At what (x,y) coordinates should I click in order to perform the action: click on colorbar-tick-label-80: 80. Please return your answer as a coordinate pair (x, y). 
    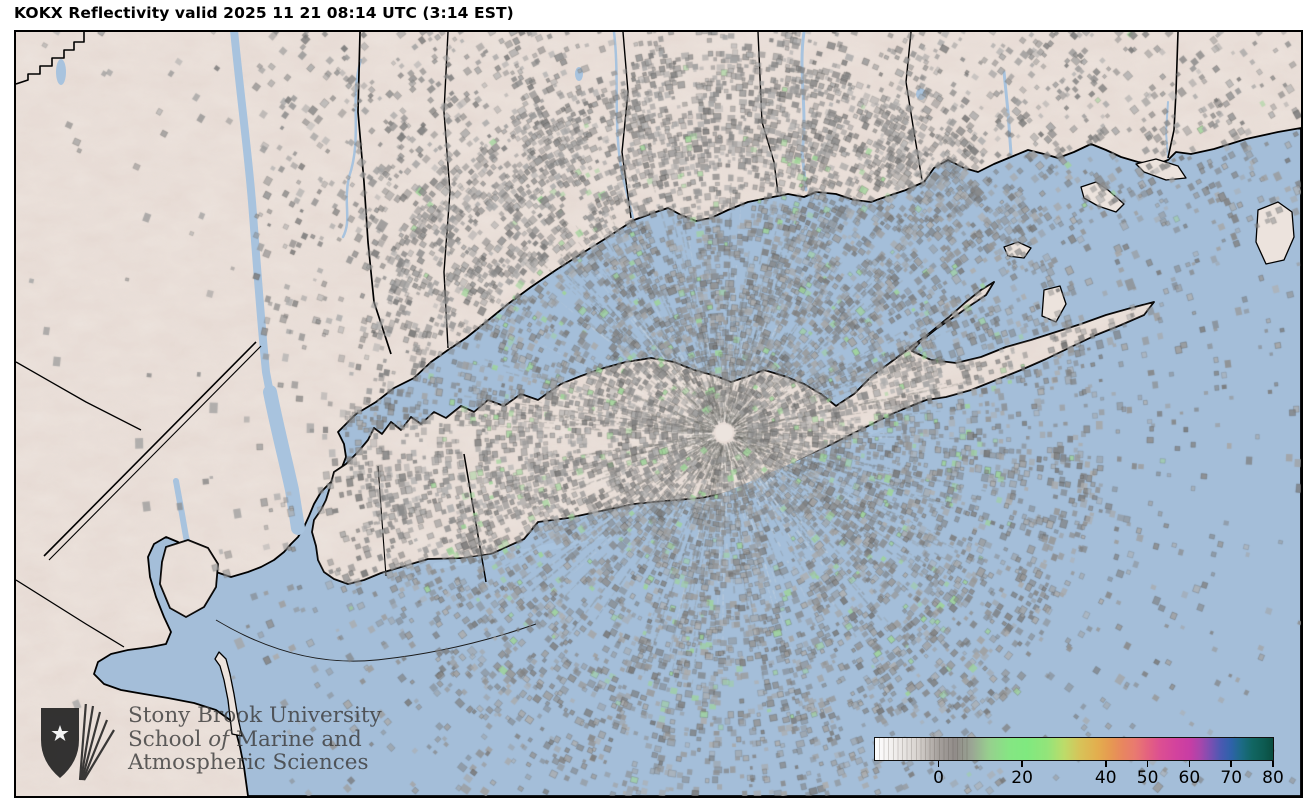
    Looking at the image, I should click on (1273, 778).